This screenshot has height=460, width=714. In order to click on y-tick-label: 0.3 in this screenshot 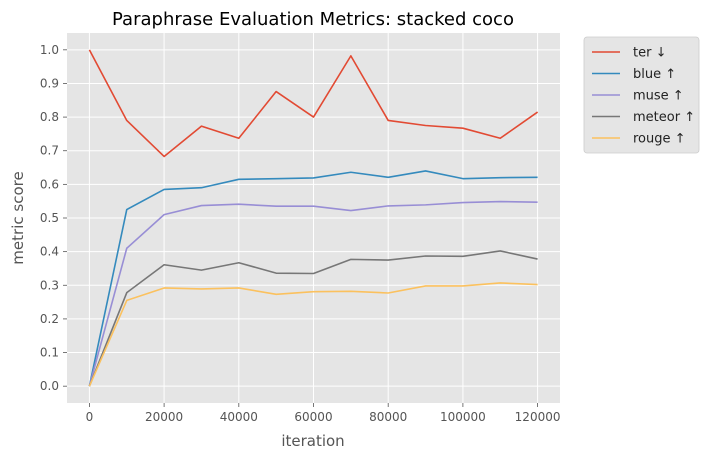, I will do `click(49, 285)`.